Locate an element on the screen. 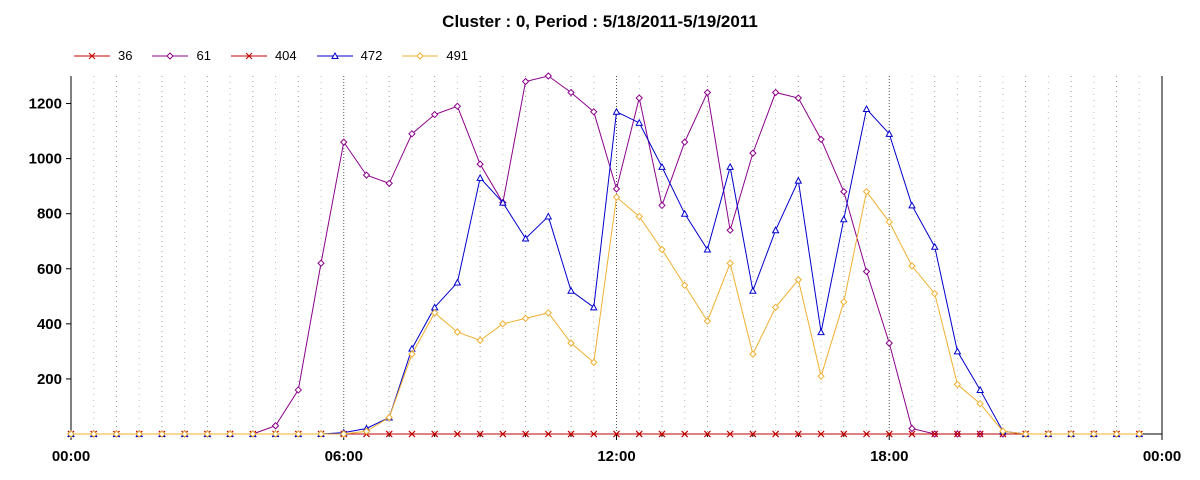 The height and width of the screenshot is (480, 1200). legend-item-404: 404 is located at coordinates (263, 55).